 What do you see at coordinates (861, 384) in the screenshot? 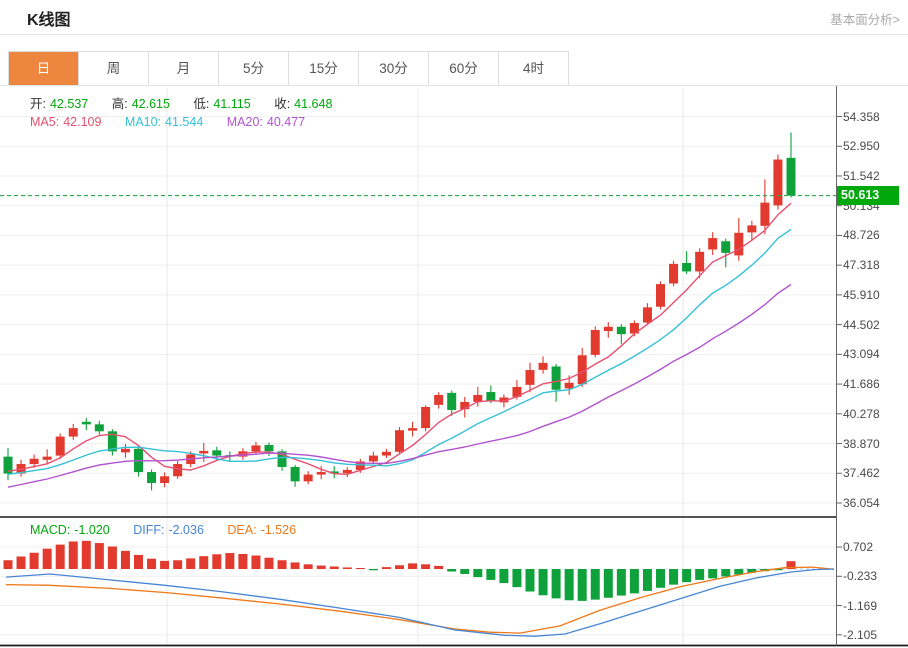
I see `price-axis-label: 41.686` at bounding box center [861, 384].